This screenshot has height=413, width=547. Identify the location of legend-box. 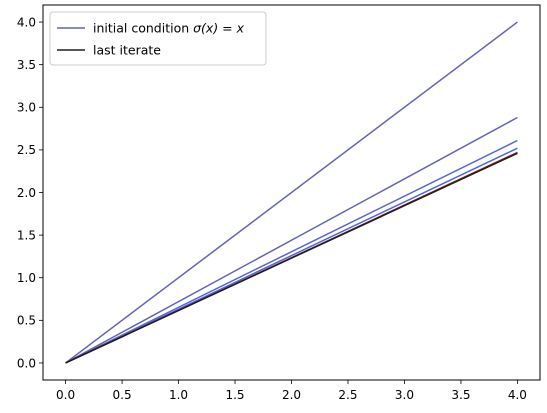
(158, 38).